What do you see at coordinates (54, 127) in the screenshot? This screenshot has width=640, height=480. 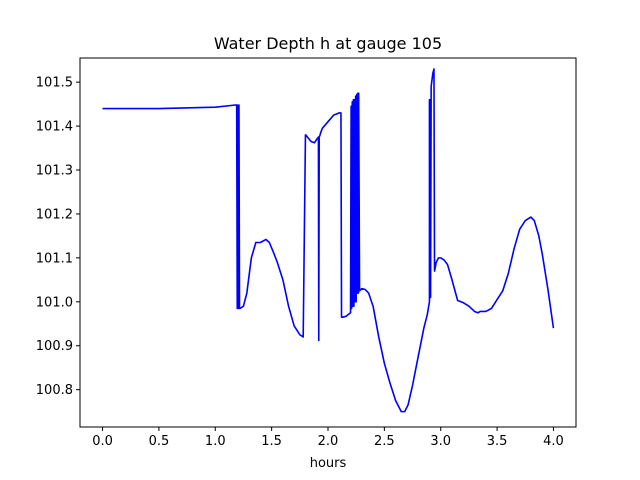 I see `y-tick-label: 101.4` at bounding box center [54, 127].